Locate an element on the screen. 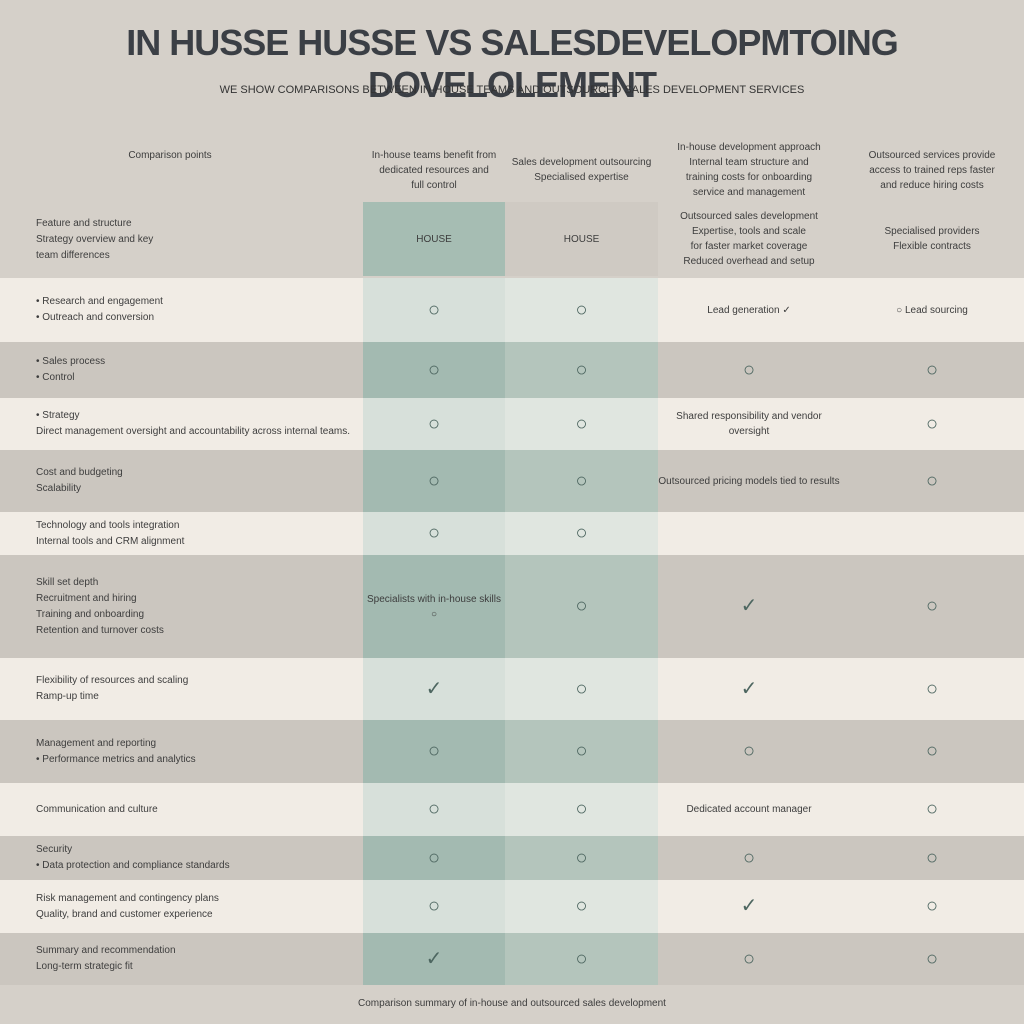  badge-line: Outsourced sales development is located at coordinates (749, 216).